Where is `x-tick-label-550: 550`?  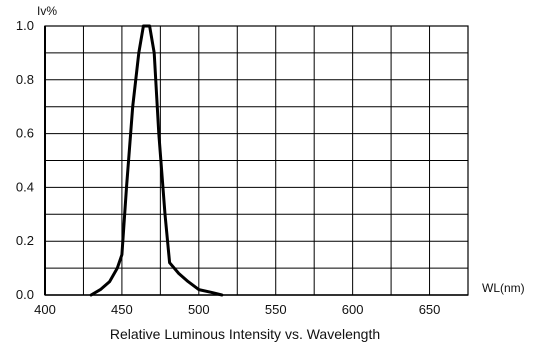
x-tick-label-550: 550 is located at coordinates (276, 309).